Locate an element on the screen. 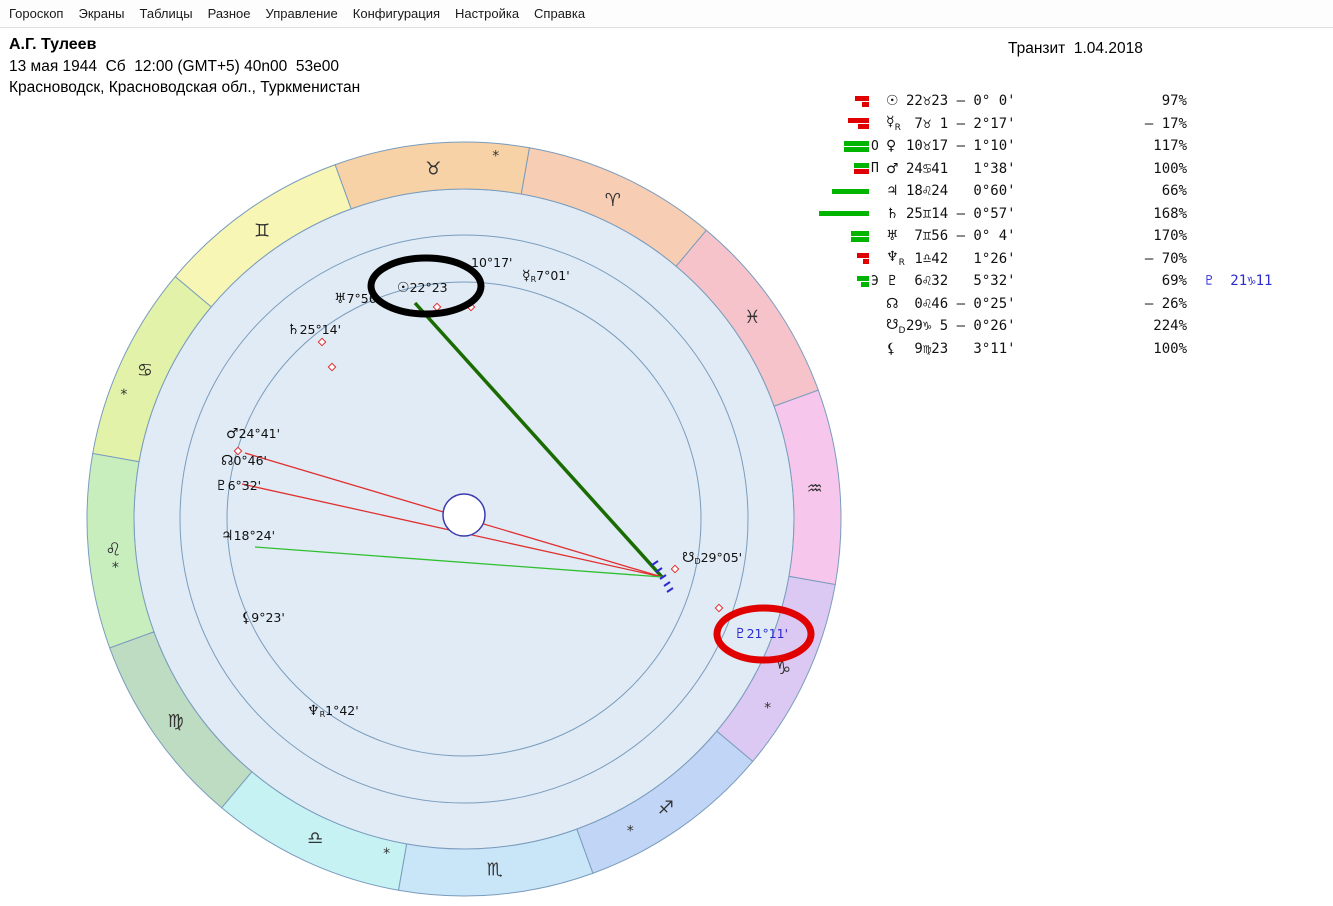 This screenshot has width=1333, height=906. percent-text: 224% is located at coordinates (1170, 326).